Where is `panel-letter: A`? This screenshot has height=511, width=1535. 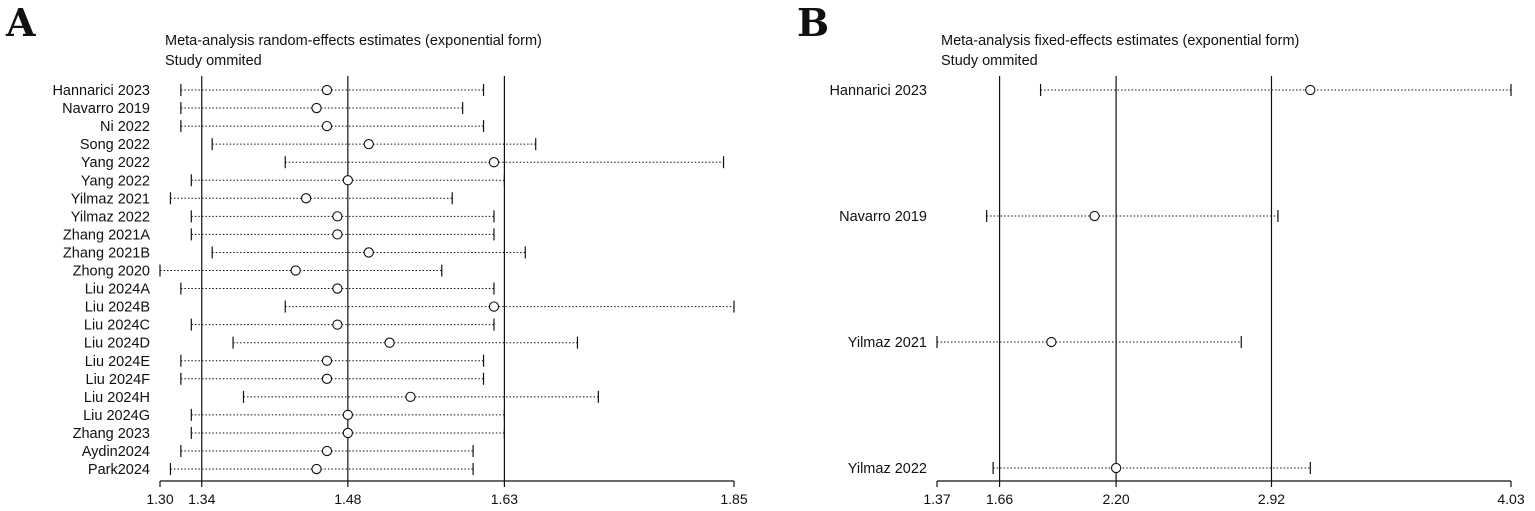 panel-letter: A is located at coordinates (20, 22).